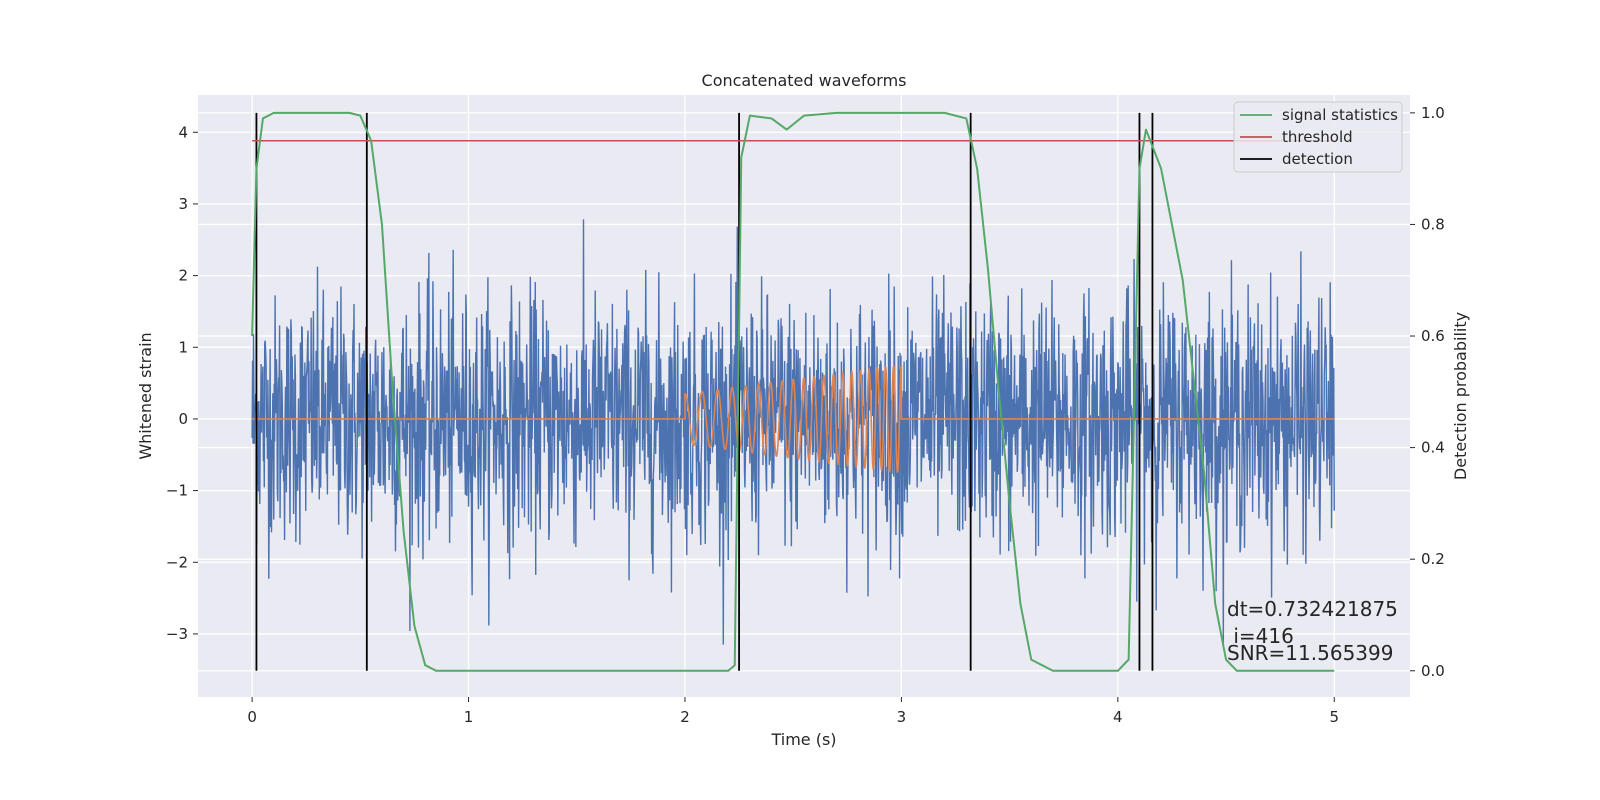  What do you see at coordinates (177, 491) in the screenshot?
I see `y-tick-label: −1` at bounding box center [177, 491].